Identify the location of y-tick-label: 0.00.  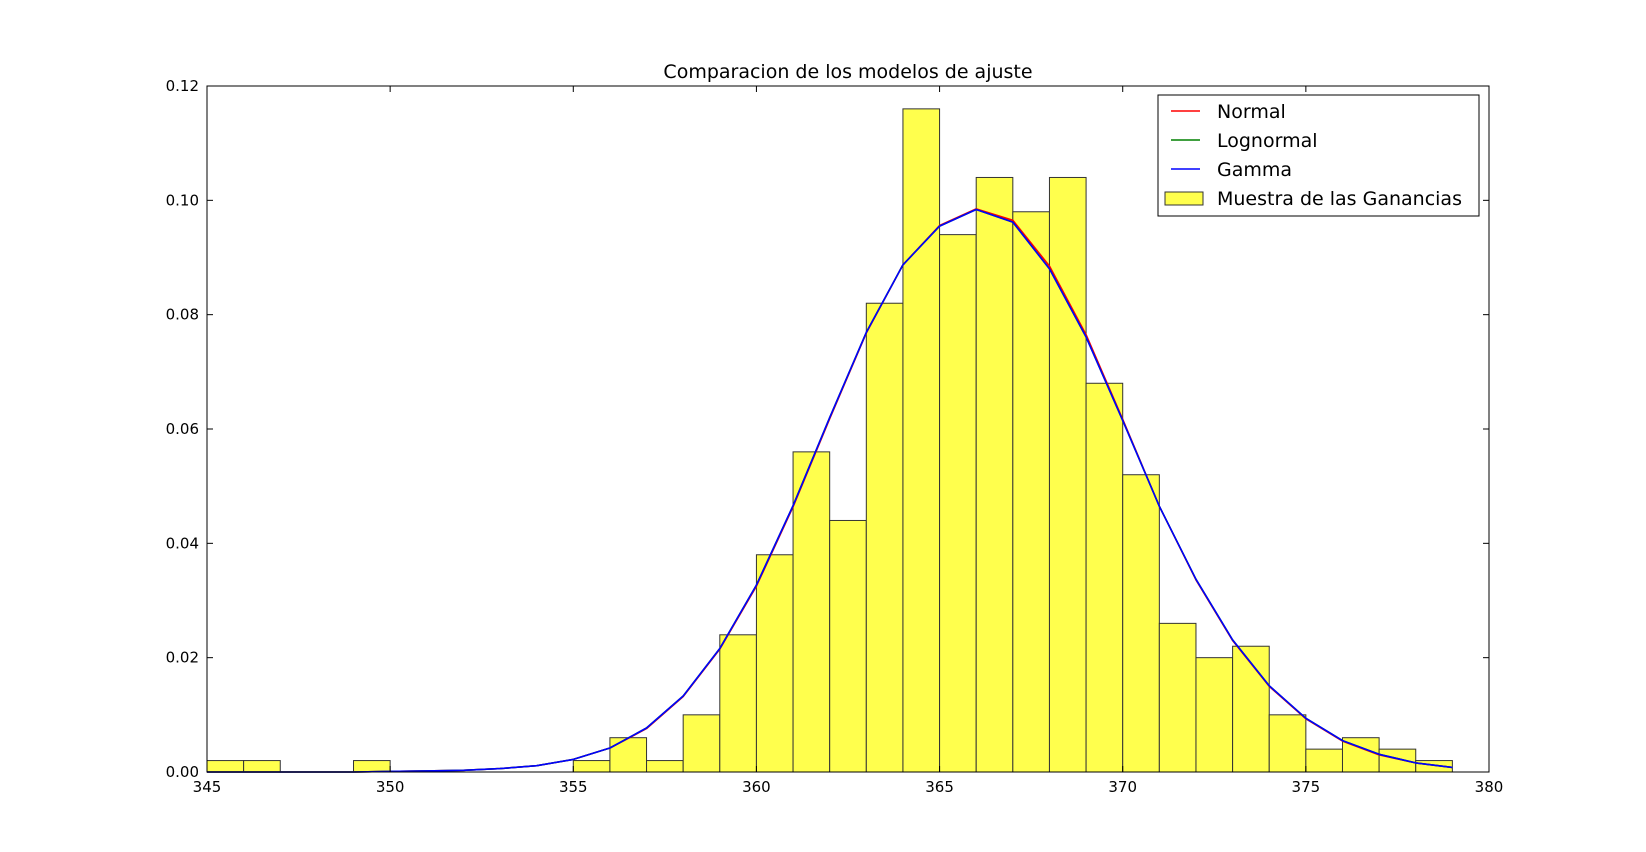
(182, 772).